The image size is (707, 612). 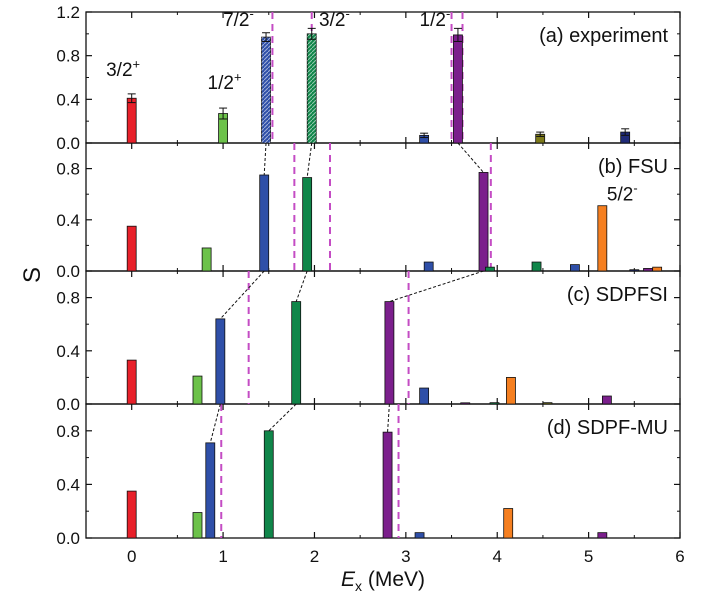 What do you see at coordinates (603, 36) in the screenshot?
I see `panel-label: (a) experiment` at bounding box center [603, 36].